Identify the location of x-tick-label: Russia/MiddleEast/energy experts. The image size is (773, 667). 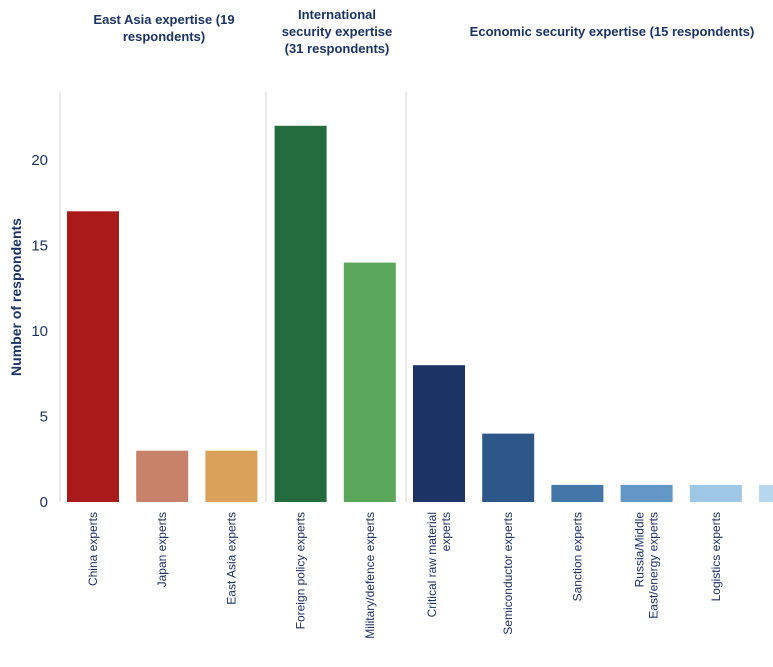
(647, 565).